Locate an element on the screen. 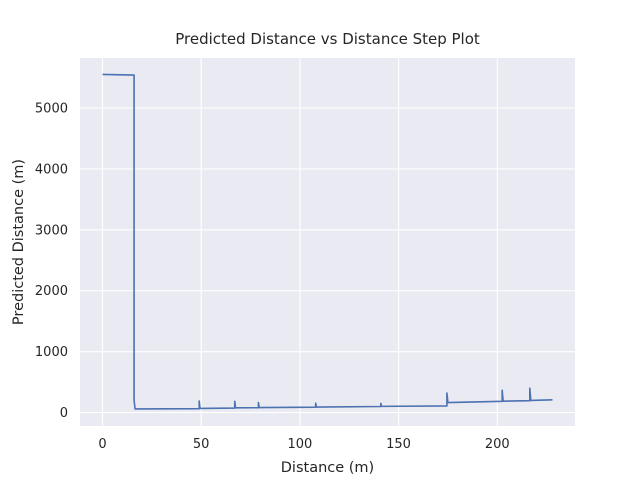  y-tick-label: 0 is located at coordinates (64, 413).